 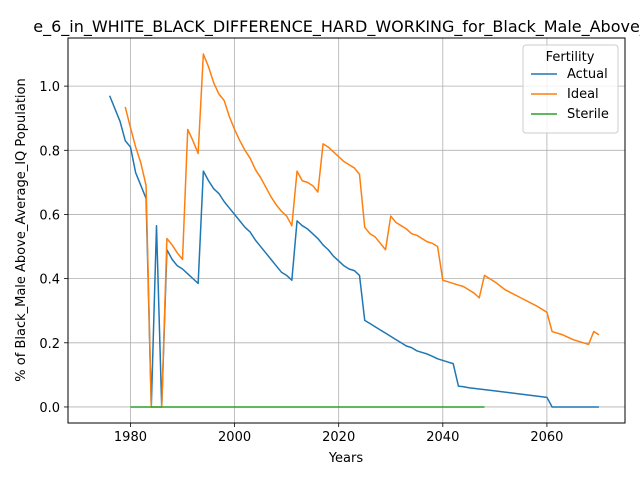 What do you see at coordinates (49, 87) in the screenshot?
I see `y-tick-label: 1.0` at bounding box center [49, 87].